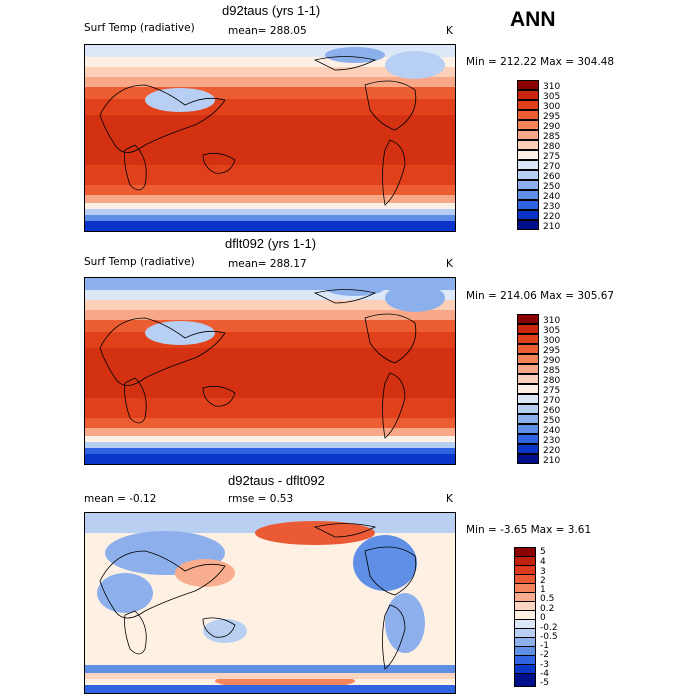 This screenshot has width=700, height=700. Describe the element at coordinates (543, 552) in the screenshot. I see `colorbar-tick: 5` at that location.